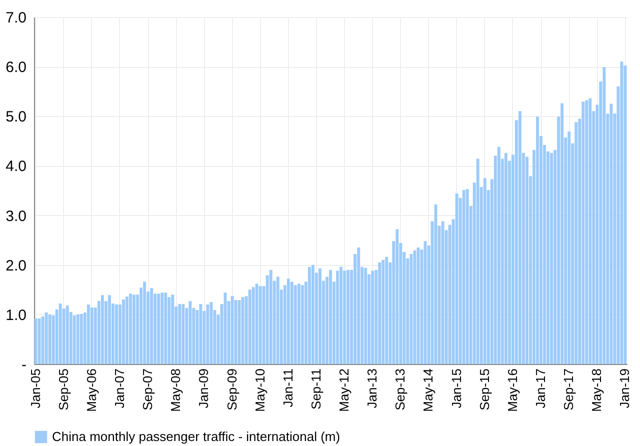 The image size is (640, 446). What do you see at coordinates (16, 167) in the screenshot?
I see `y-tick-label: 4.0` at bounding box center [16, 167].